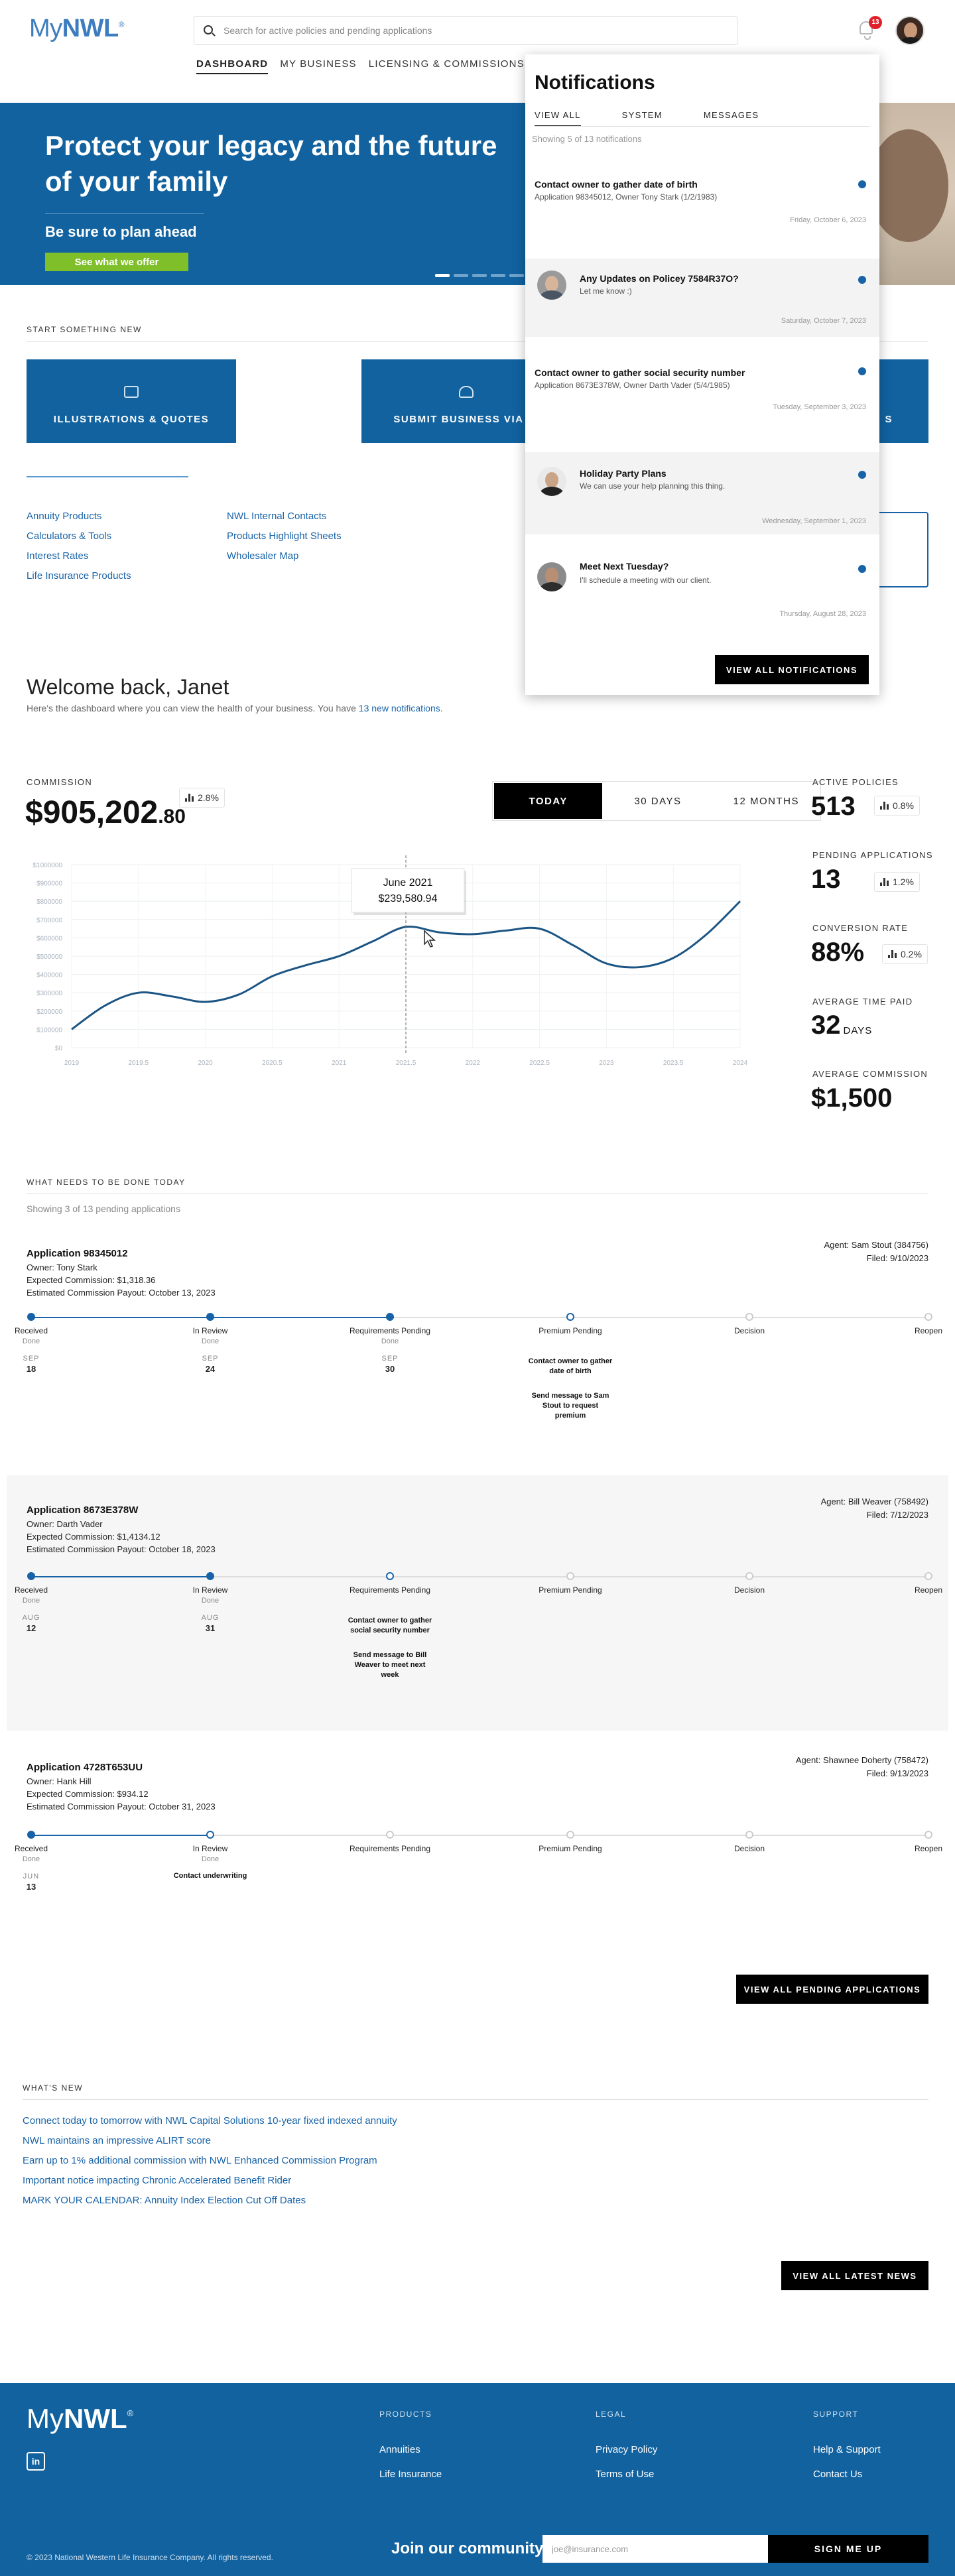 The height and width of the screenshot is (2576, 955). Describe the element at coordinates (606, 1063) in the screenshot. I see `x-tick-label: 2023` at that location.